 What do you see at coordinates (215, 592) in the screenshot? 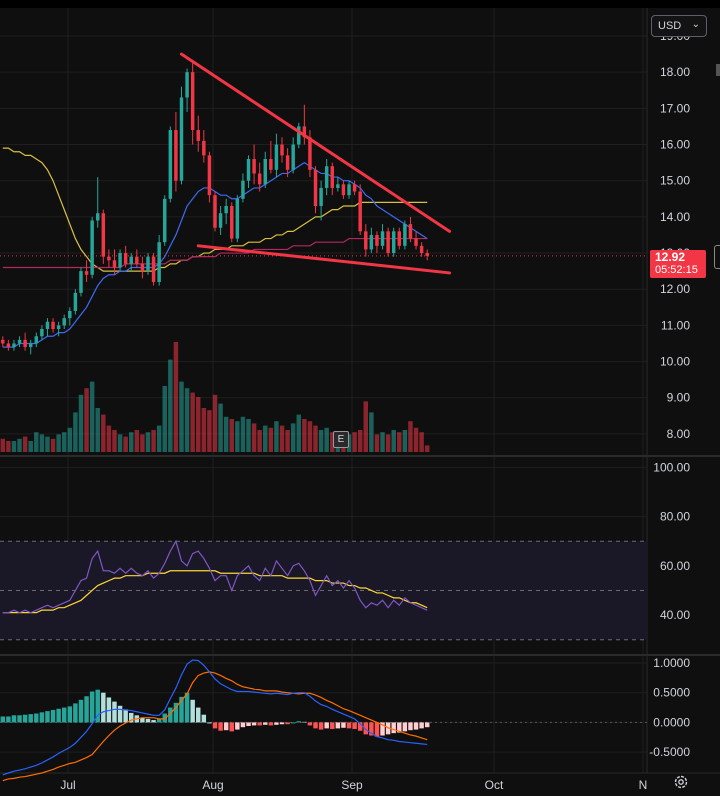
I see `rsi-ma-line` at bounding box center [215, 592].